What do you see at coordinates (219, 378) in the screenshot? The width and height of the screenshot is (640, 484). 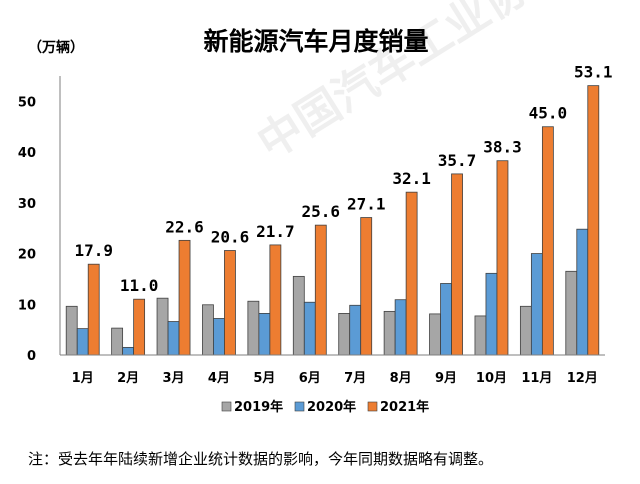 I see `x-tick-label: 4月` at bounding box center [219, 378].